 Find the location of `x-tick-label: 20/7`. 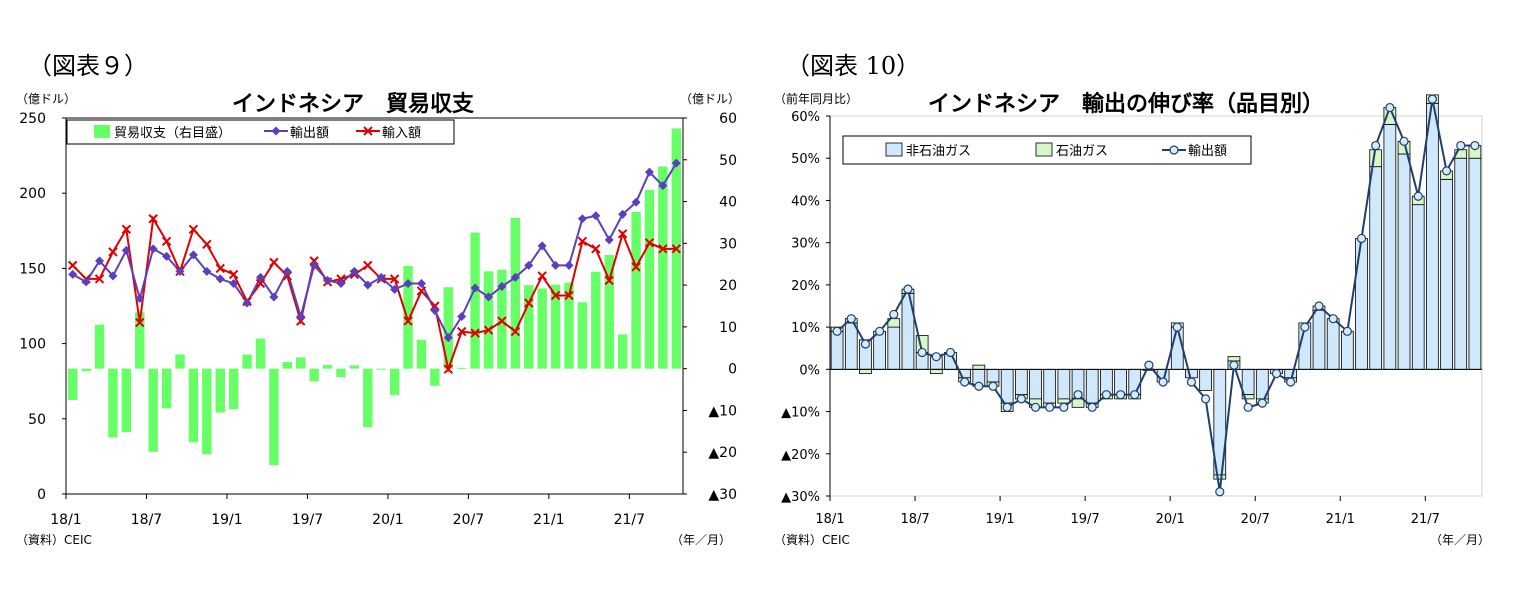

x-tick-label: 20/7 is located at coordinates (1255, 519).